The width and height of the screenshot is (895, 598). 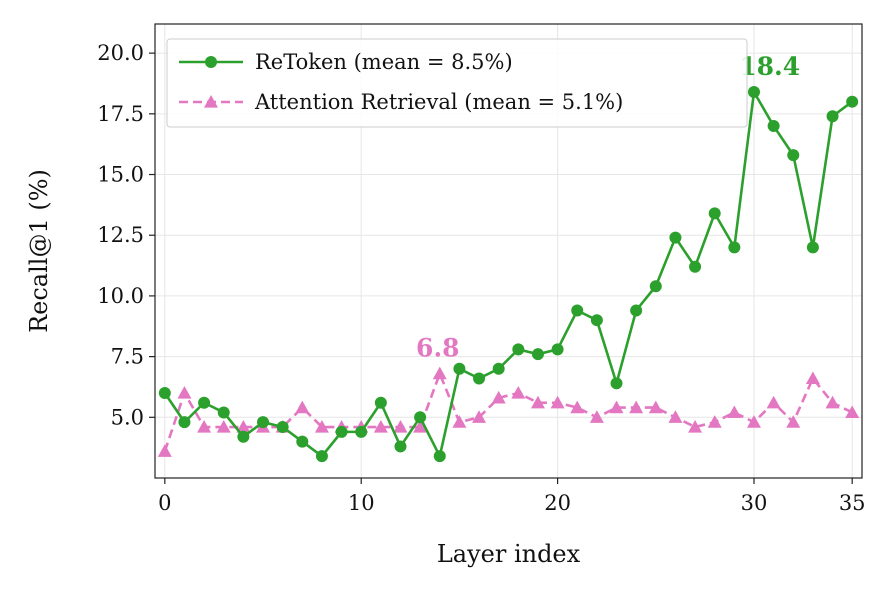 I want to click on x-tick-label: 10, so click(x=361, y=503).